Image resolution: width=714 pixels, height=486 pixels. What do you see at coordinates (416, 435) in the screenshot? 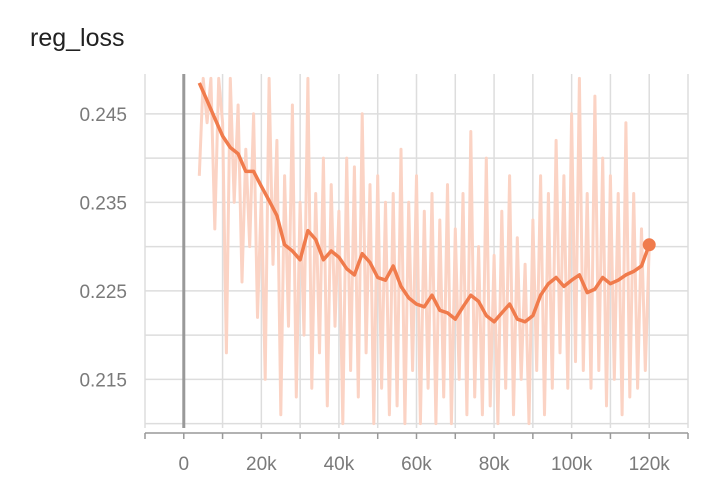
I see `x-axis` at bounding box center [416, 435].